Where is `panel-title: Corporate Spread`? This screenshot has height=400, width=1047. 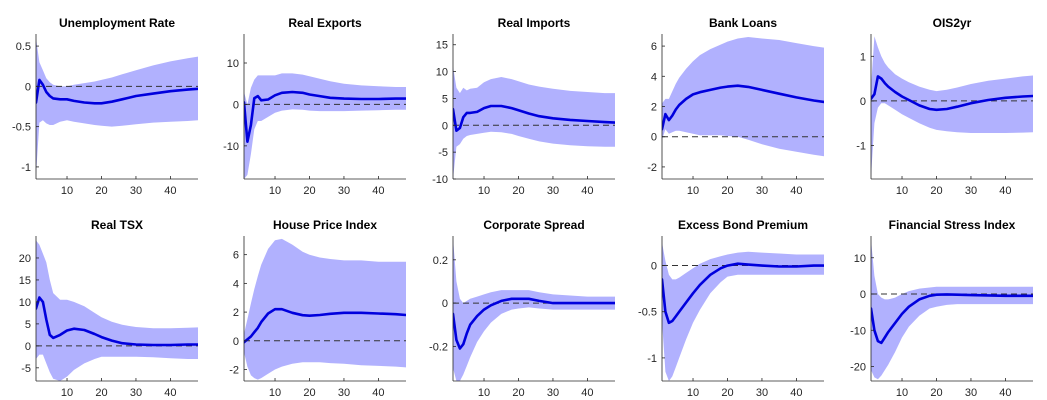 panel-title: Corporate Spread is located at coordinates (533, 225).